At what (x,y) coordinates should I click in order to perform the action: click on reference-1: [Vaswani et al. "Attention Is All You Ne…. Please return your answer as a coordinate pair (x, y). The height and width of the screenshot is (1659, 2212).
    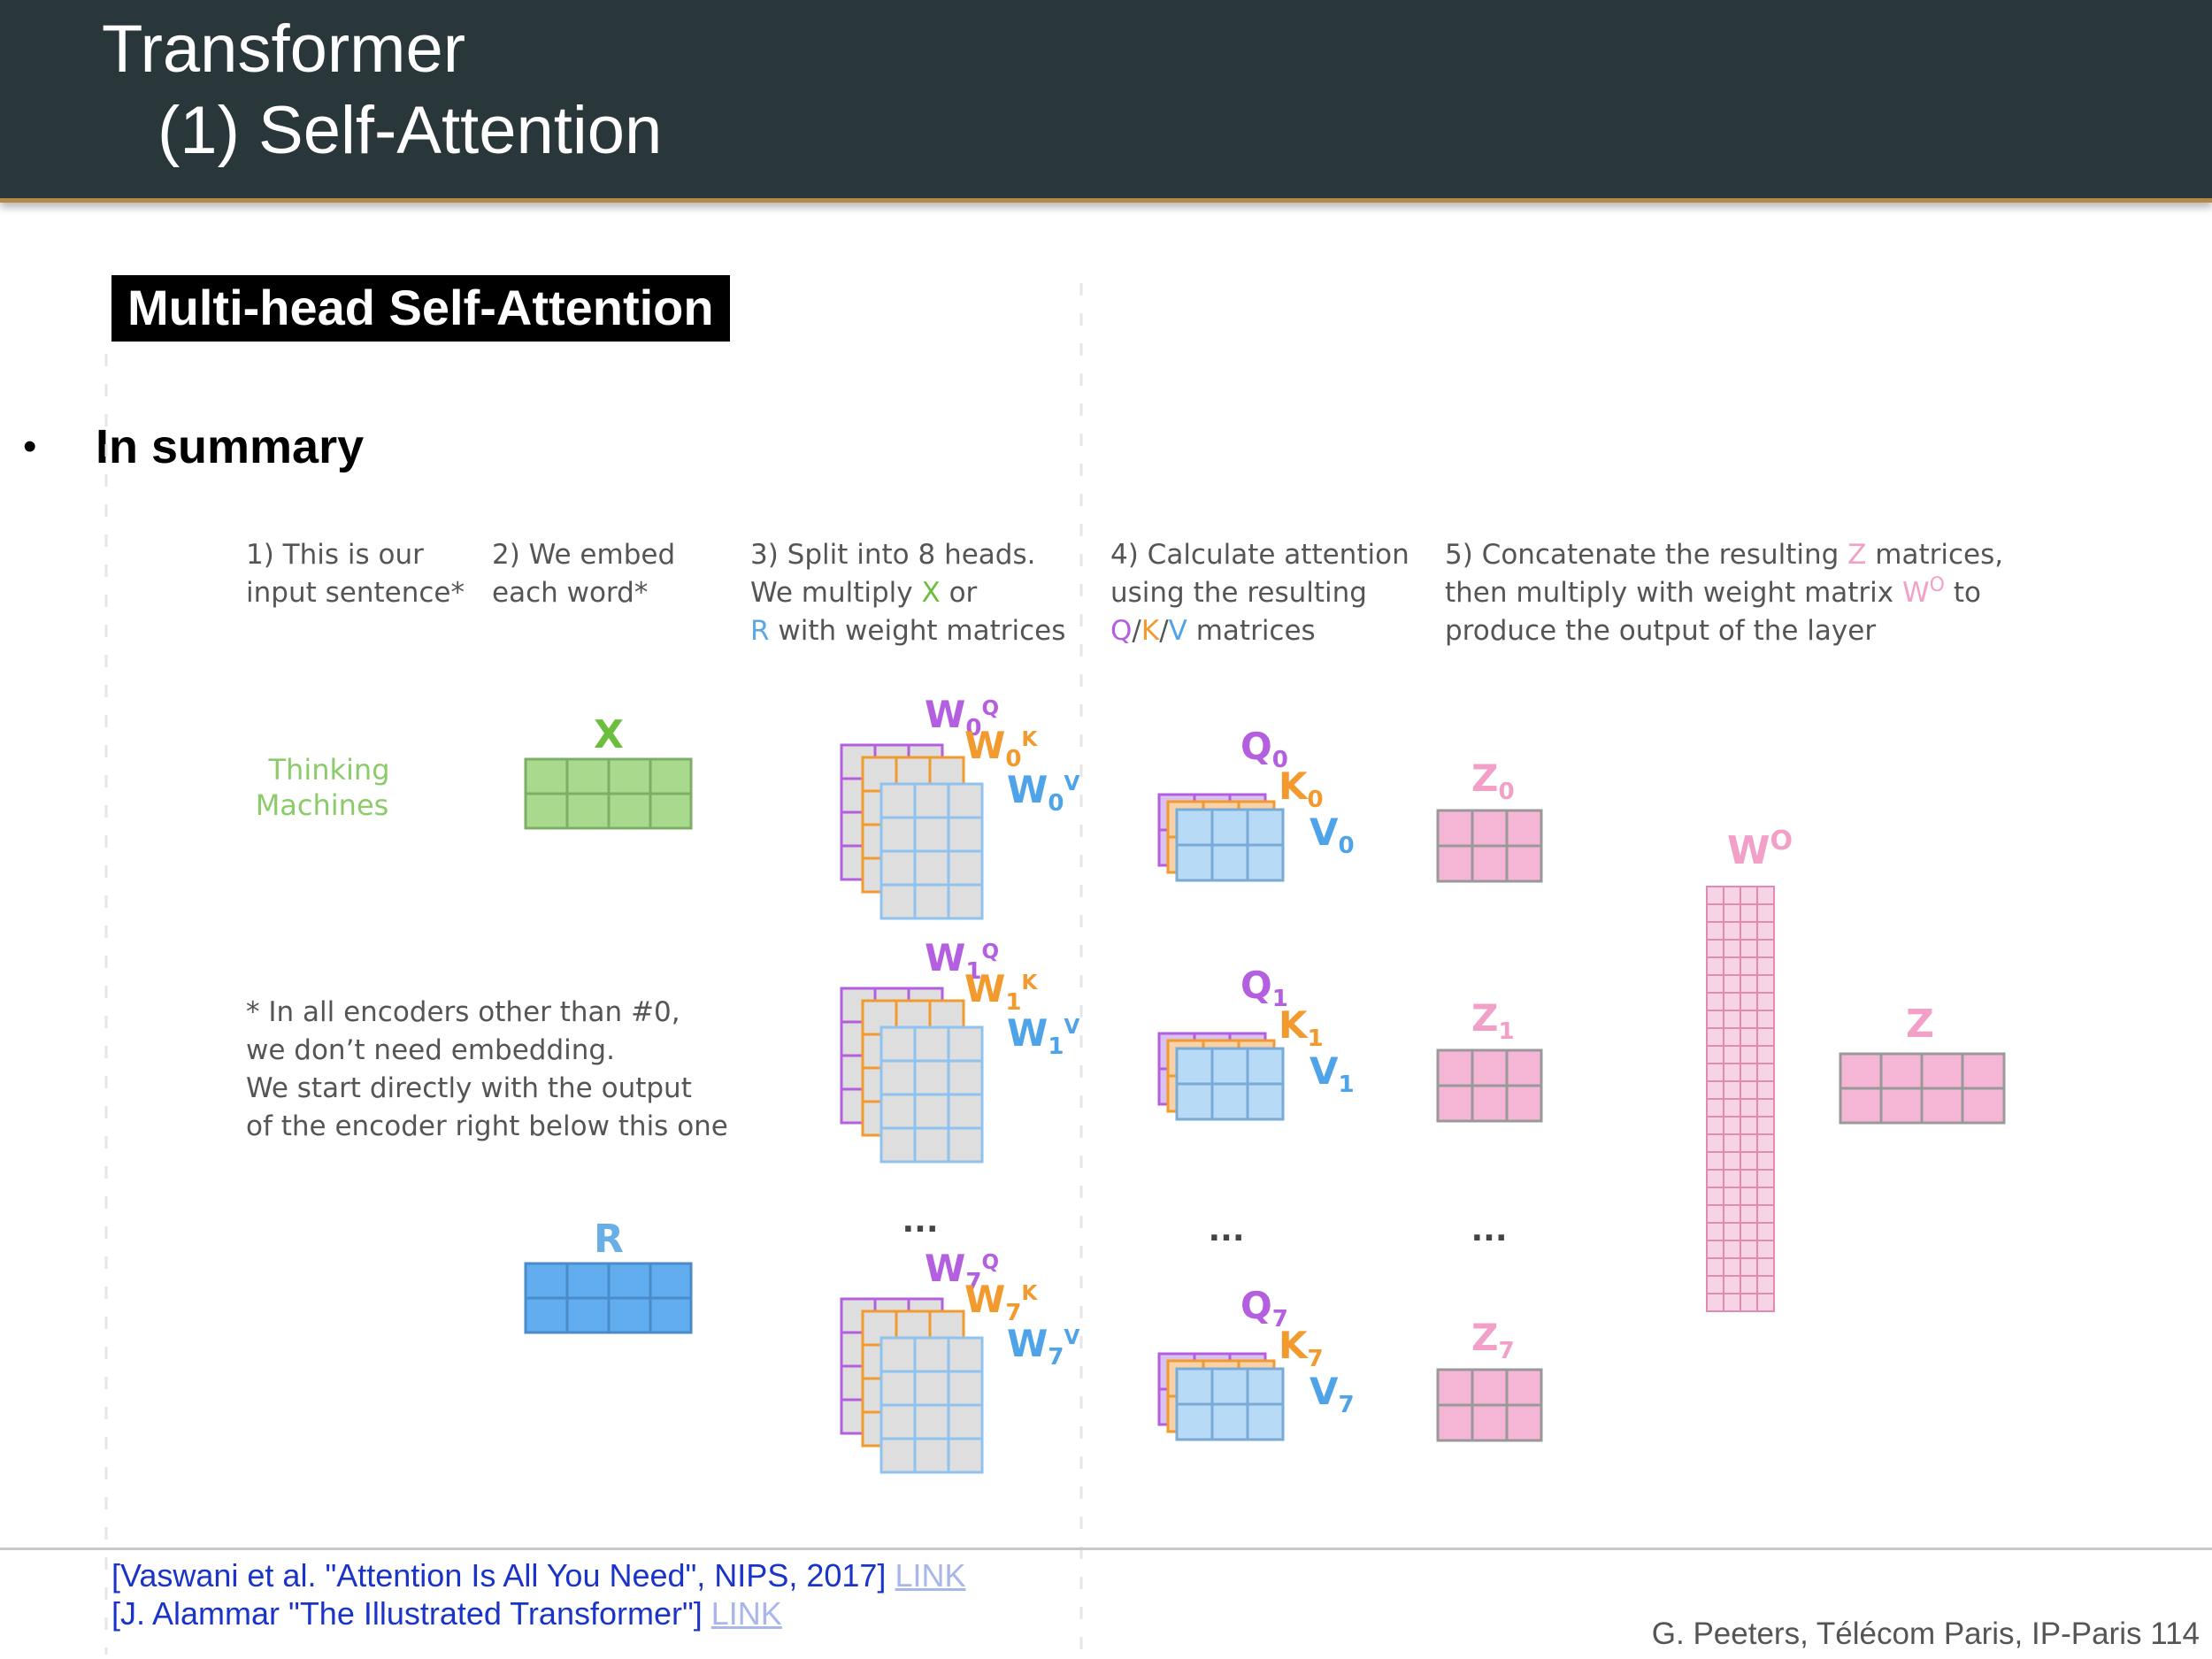
    Looking at the image, I should click on (538, 1576).